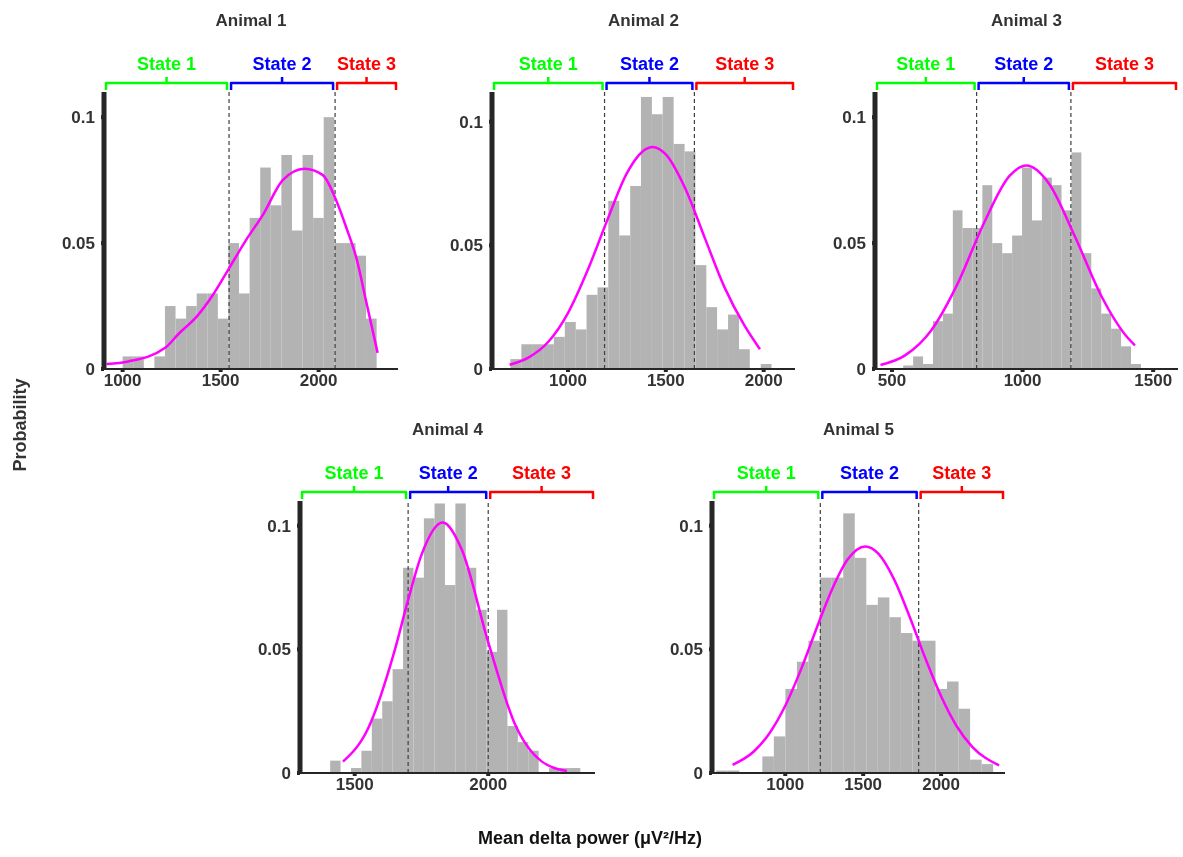  Describe the element at coordinates (1026, 20) in the screenshot. I see `chart-title: Animal 3` at that location.